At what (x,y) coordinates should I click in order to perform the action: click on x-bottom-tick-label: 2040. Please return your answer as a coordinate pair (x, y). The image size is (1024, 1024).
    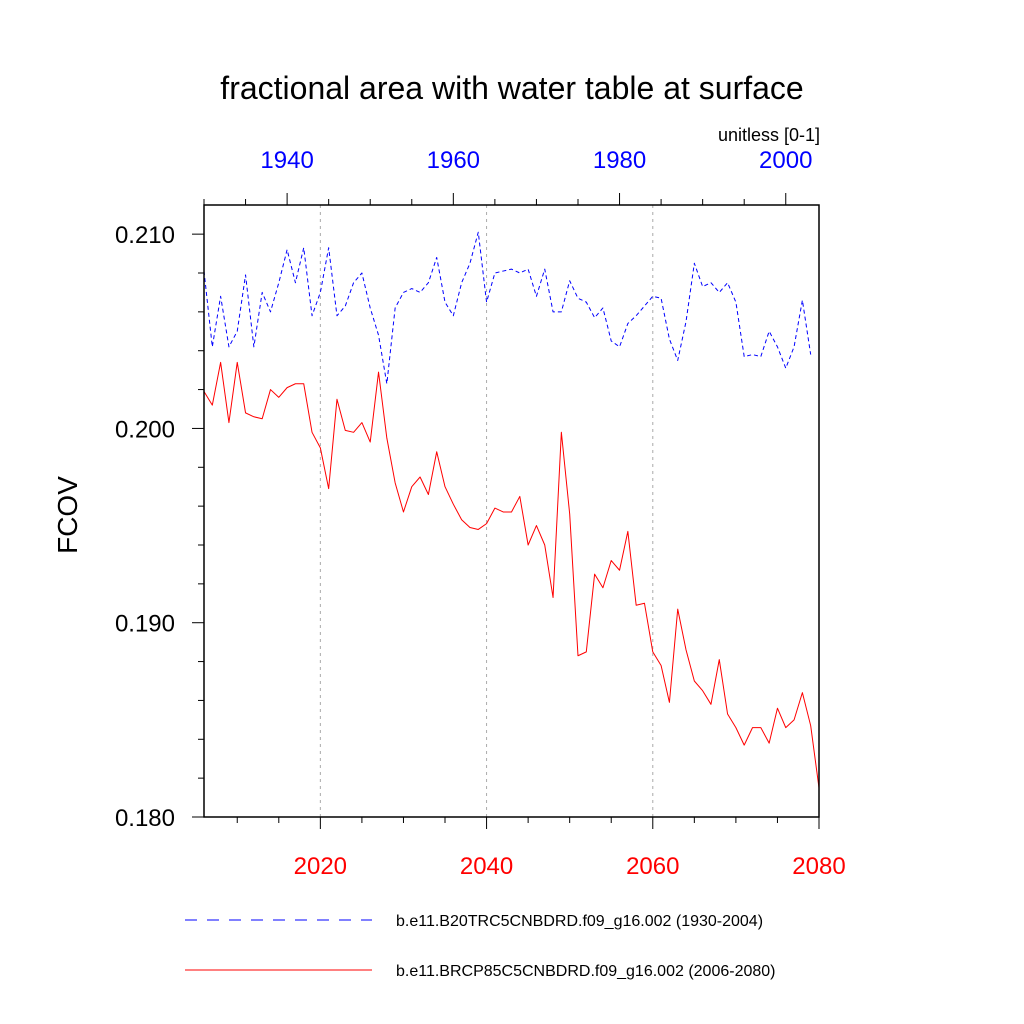
    Looking at the image, I should click on (486, 866).